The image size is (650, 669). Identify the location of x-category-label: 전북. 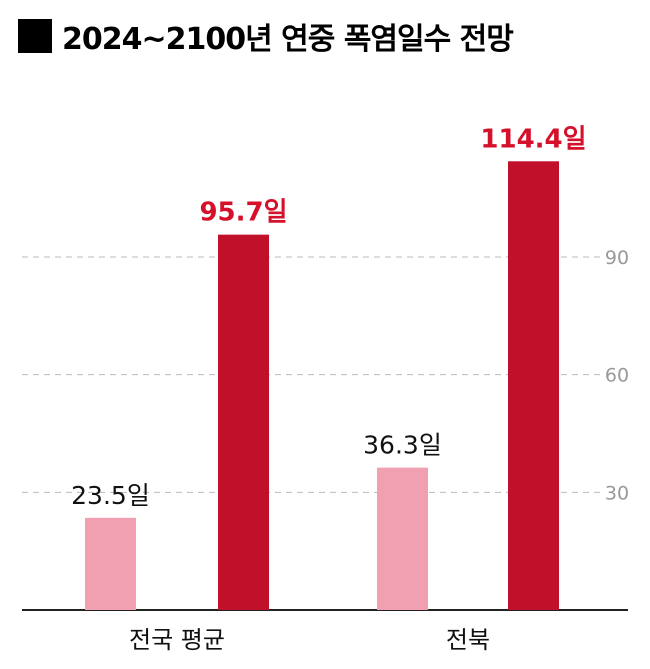
(468, 640).